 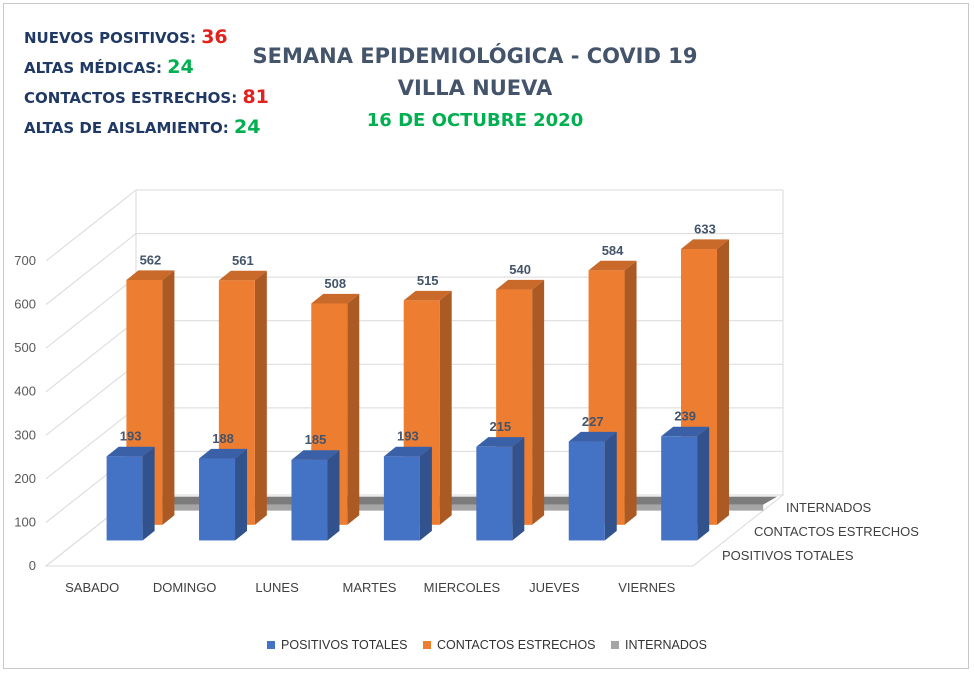 What do you see at coordinates (25, 347) in the screenshot?
I see `y-tick-label: 500` at bounding box center [25, 347].